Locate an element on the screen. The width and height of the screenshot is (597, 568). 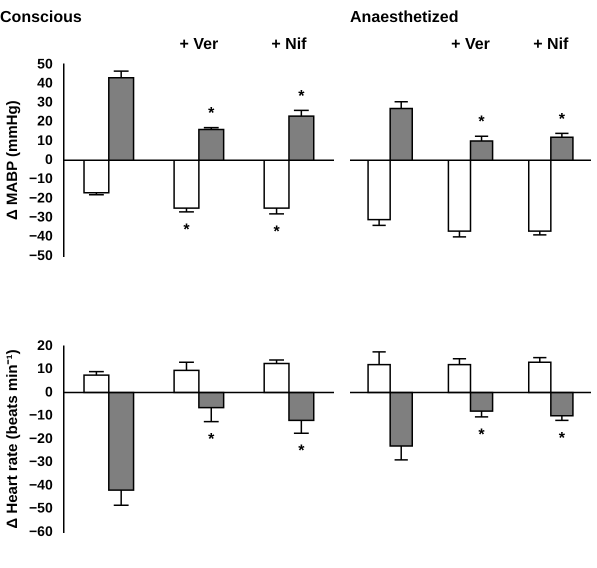
y-tick-label: 50 is located at coordinates (45, 63).